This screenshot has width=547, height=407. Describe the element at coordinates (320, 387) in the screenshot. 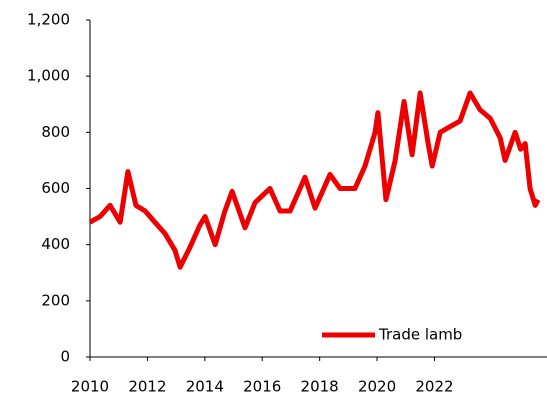

I see `x-tick-label: 2018` at that location.